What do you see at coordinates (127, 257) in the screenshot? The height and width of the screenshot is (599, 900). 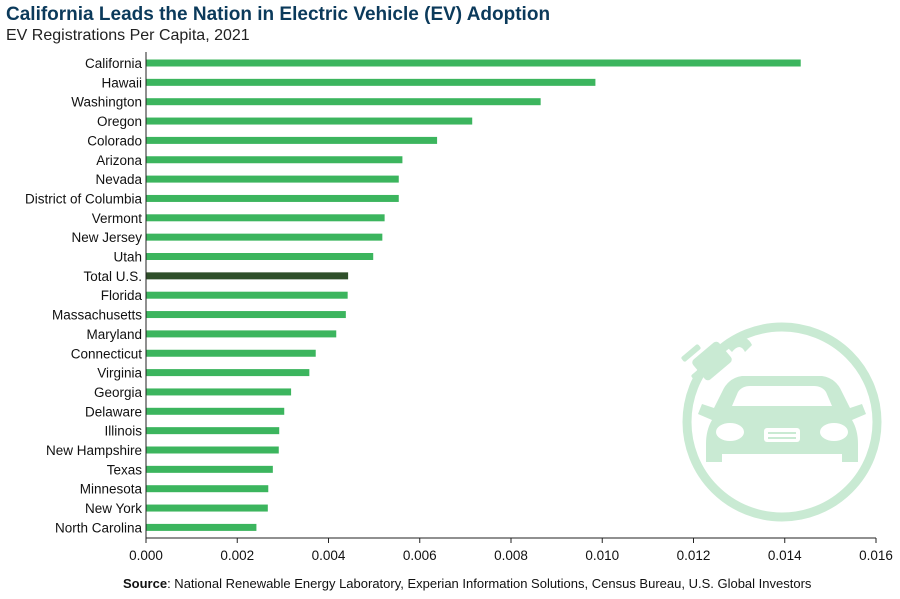 I see `category-label: Utah` at bounding box center [127, 257].